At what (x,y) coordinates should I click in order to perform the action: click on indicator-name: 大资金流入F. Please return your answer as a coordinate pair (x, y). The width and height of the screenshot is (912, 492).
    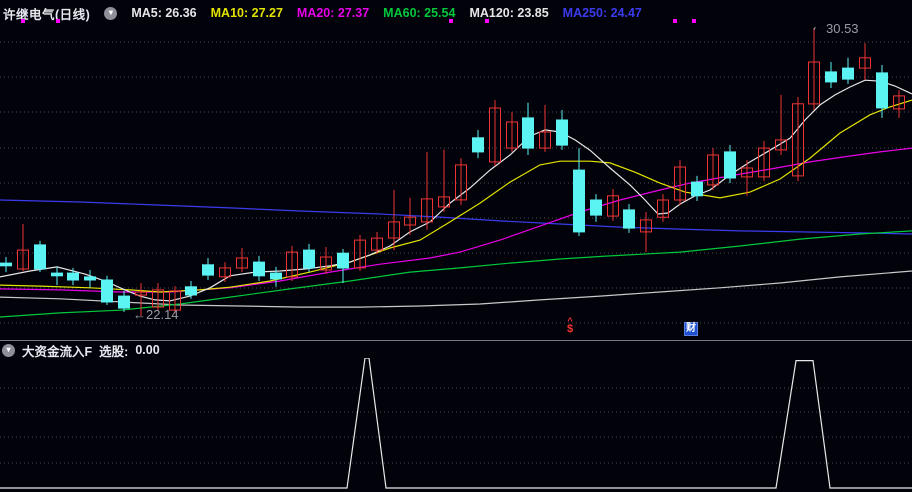
    Looking at the image, I should click on (57, 351).